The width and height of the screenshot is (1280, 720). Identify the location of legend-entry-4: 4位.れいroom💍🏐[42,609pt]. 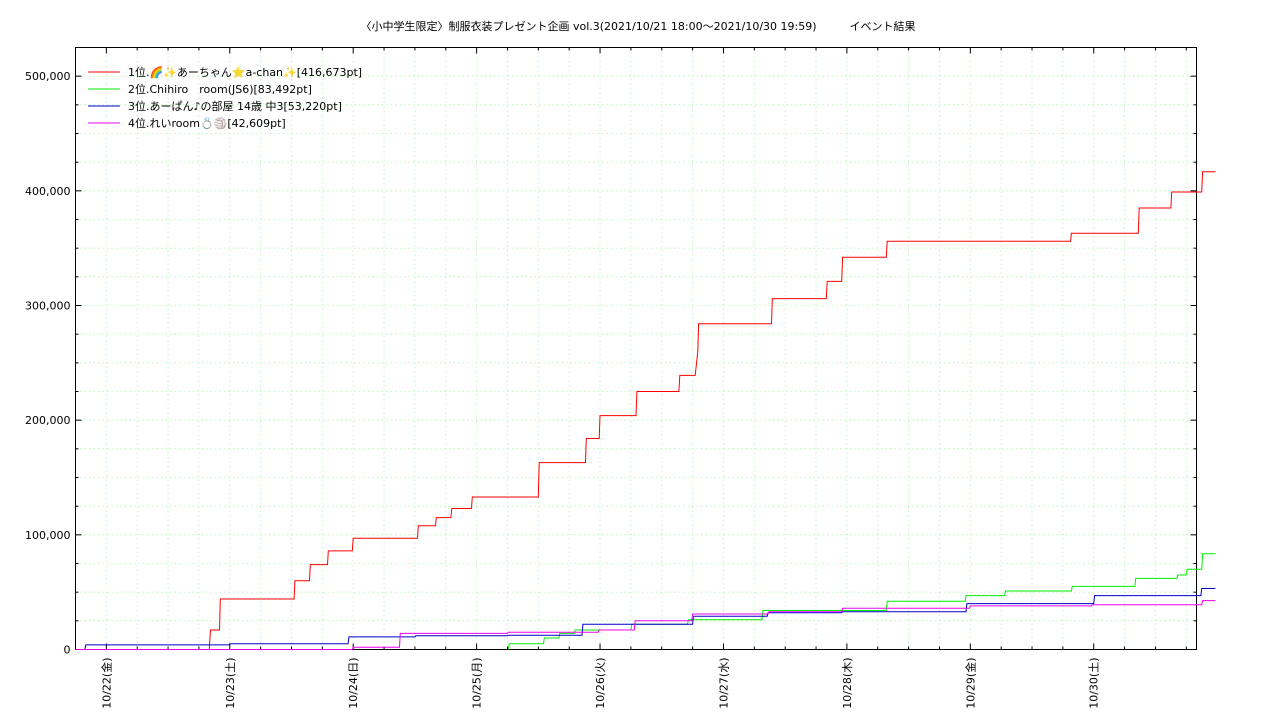
(207, 123).